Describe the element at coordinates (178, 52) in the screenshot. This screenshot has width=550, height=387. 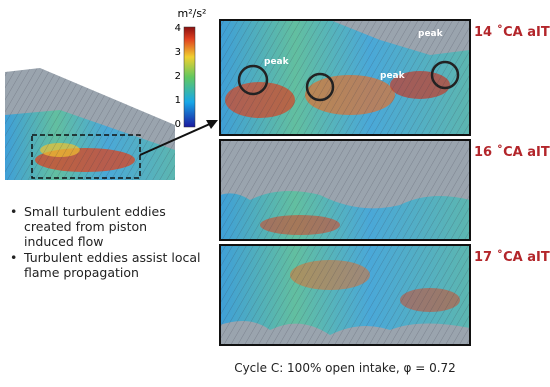
I see `colorbar-tick-label: 3` at that location.